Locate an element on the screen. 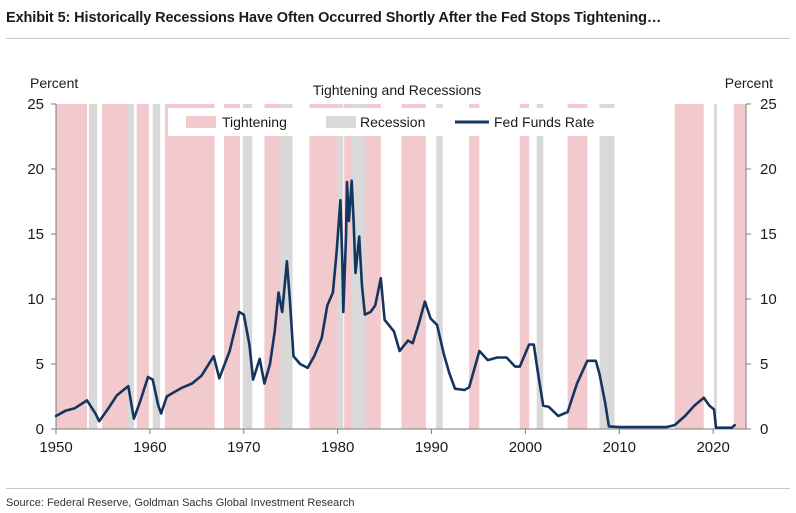 The width and height of the screenshot is (796, 513). chart-title: Tightening and Recessions is located at coordinates (397, 90).